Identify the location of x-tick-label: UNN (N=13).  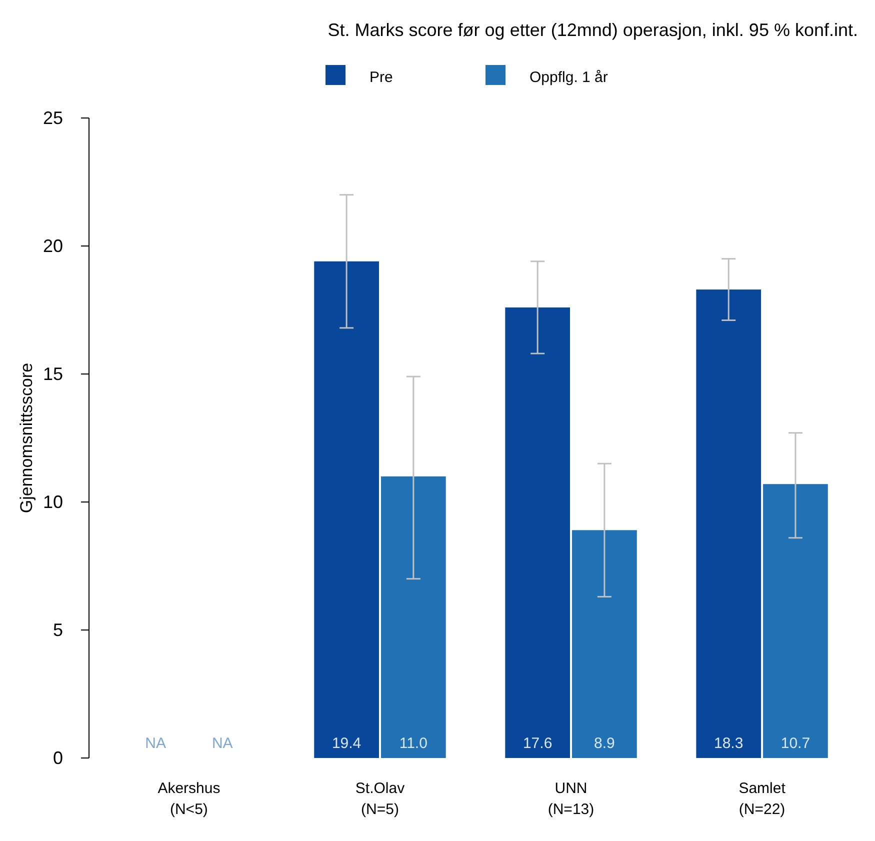
(571, 799).